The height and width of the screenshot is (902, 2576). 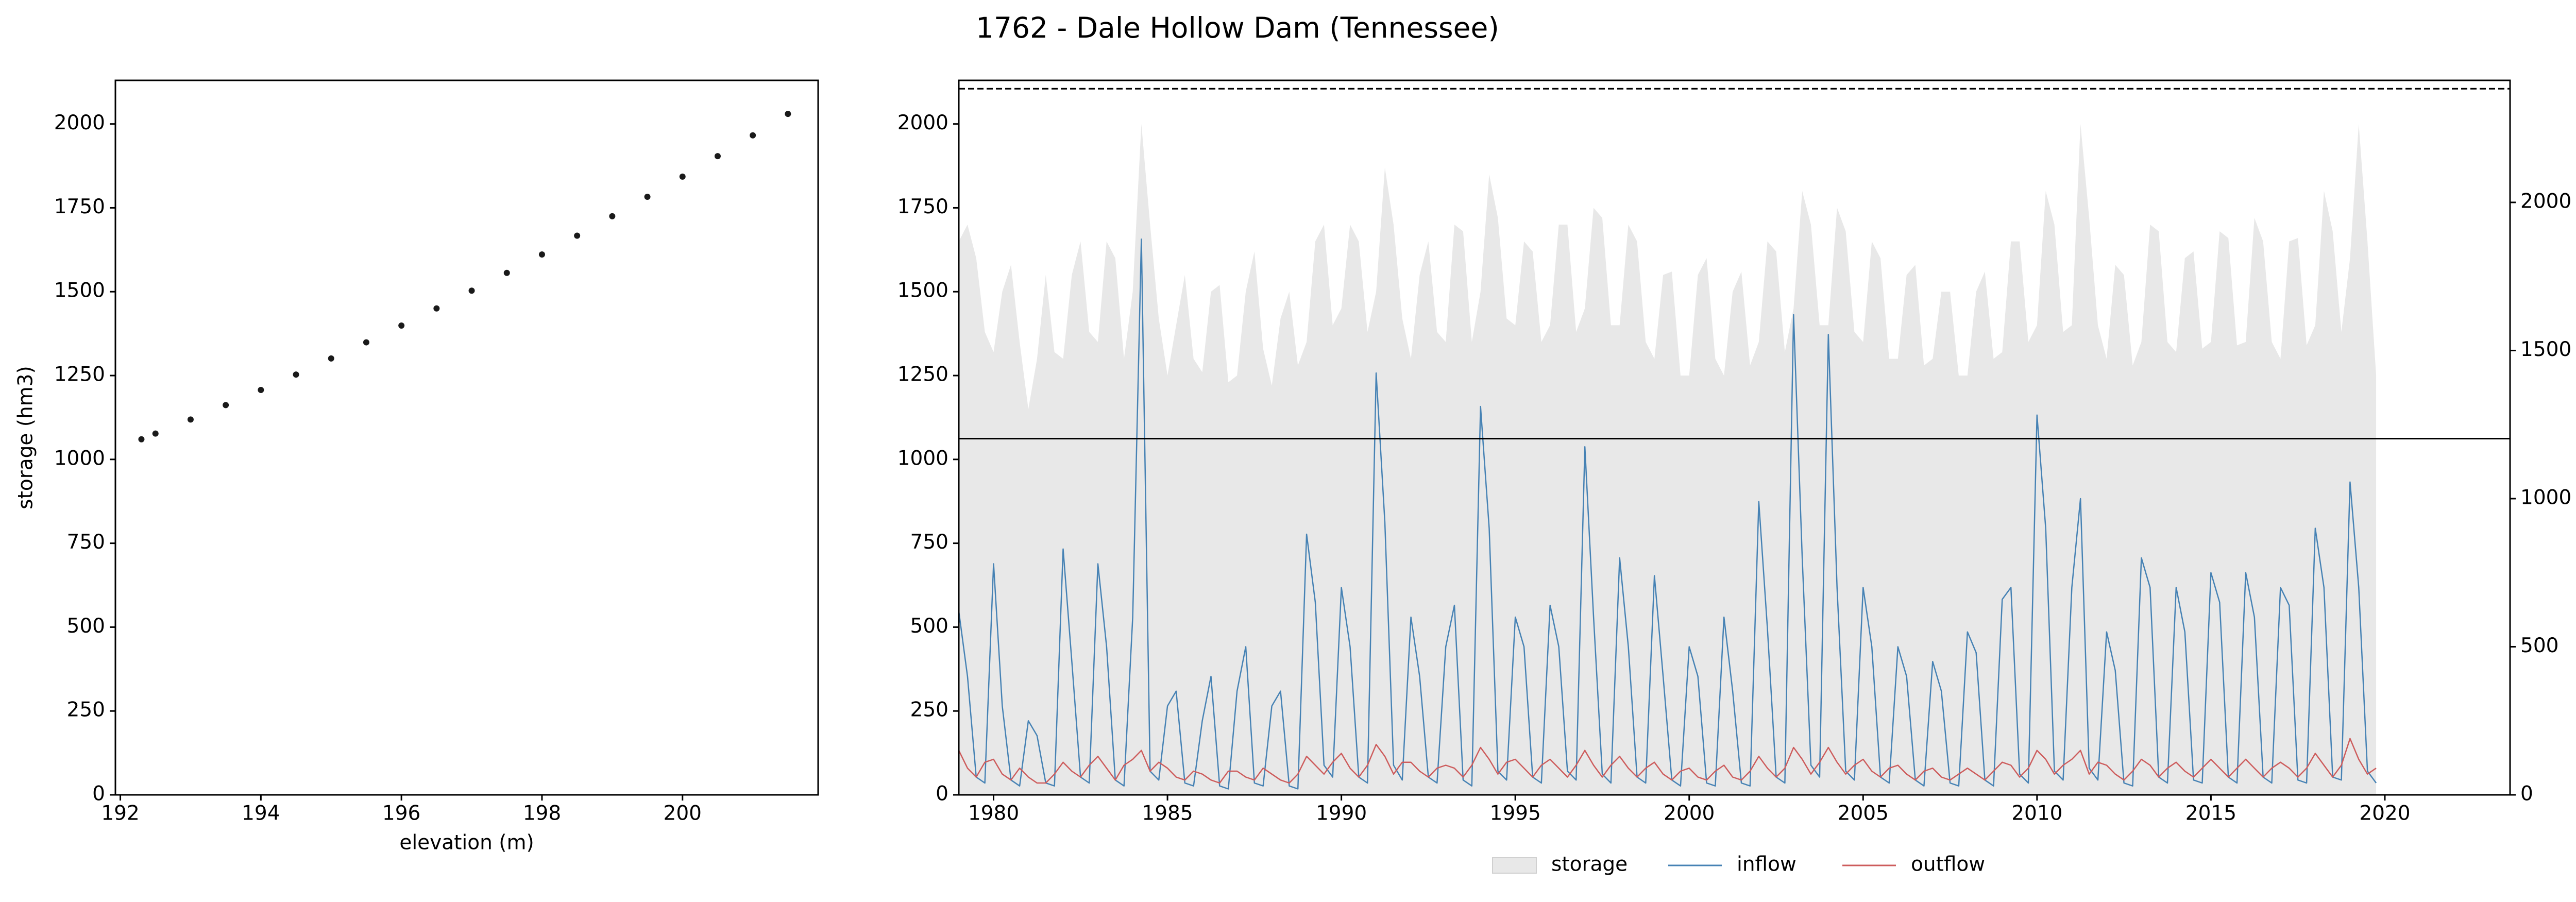 I want to click on x-tick-label: 1980, so click(x=993, y=814).